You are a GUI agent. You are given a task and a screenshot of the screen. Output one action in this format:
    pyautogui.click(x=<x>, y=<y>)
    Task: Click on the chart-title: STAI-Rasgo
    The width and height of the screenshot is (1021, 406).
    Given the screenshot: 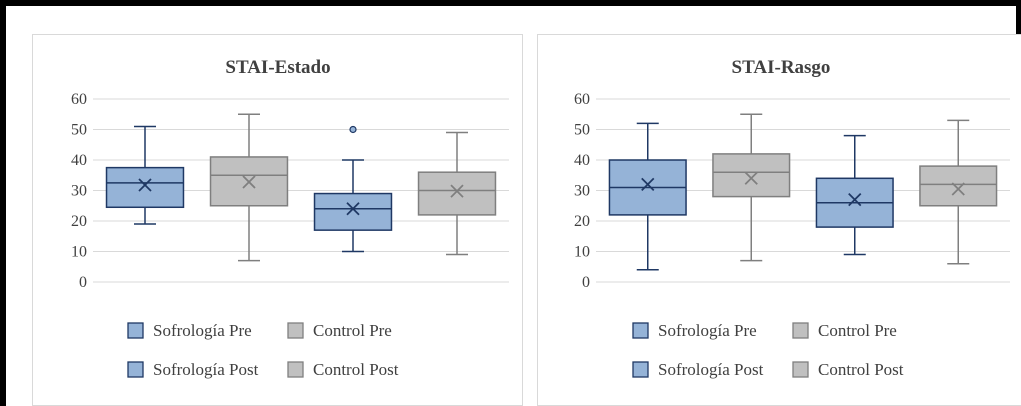 What is the action you would take?
    pyautogui.click(x=781, y=67)
    